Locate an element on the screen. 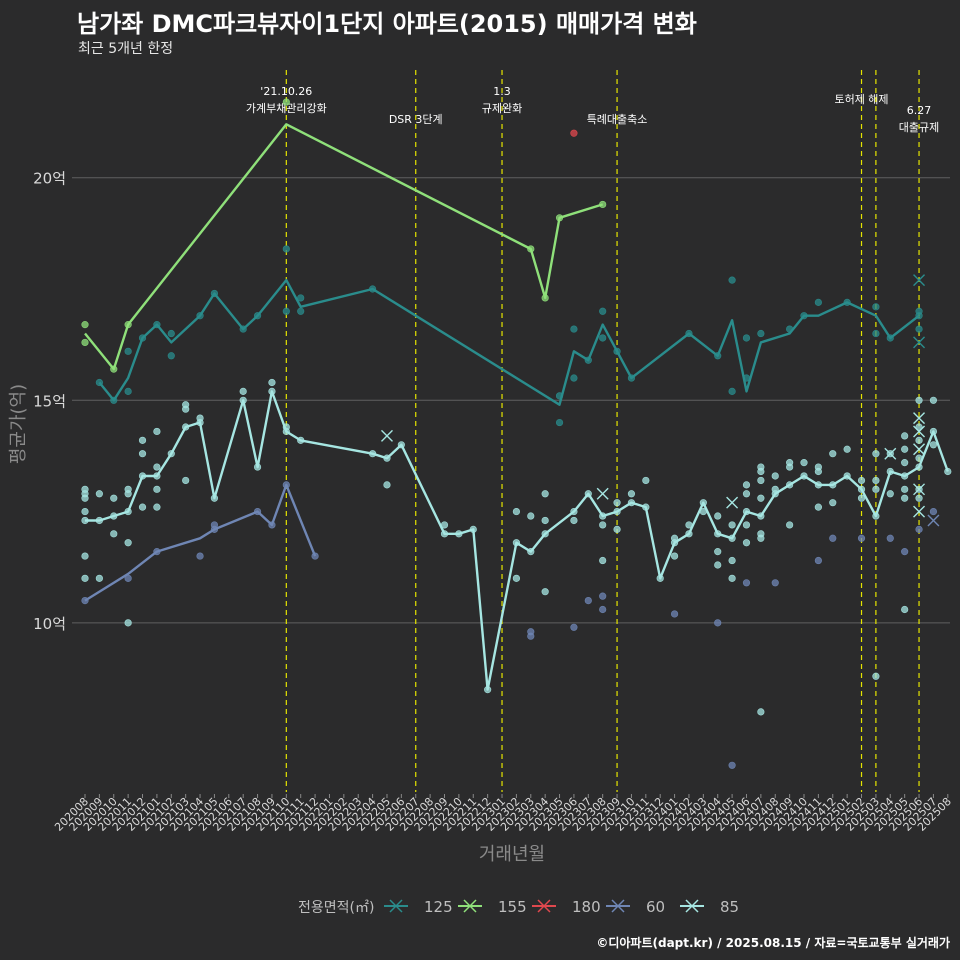 The width and height of the screenshot is (960, 960). legend-label-125: 125 is located at coordinates (438, 907).